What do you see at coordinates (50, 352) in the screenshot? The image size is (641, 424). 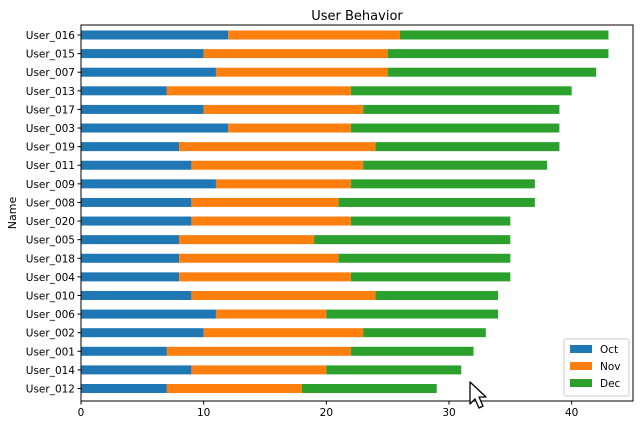 I see `y-tick-label: User_001` at bounding box center [50, 352].